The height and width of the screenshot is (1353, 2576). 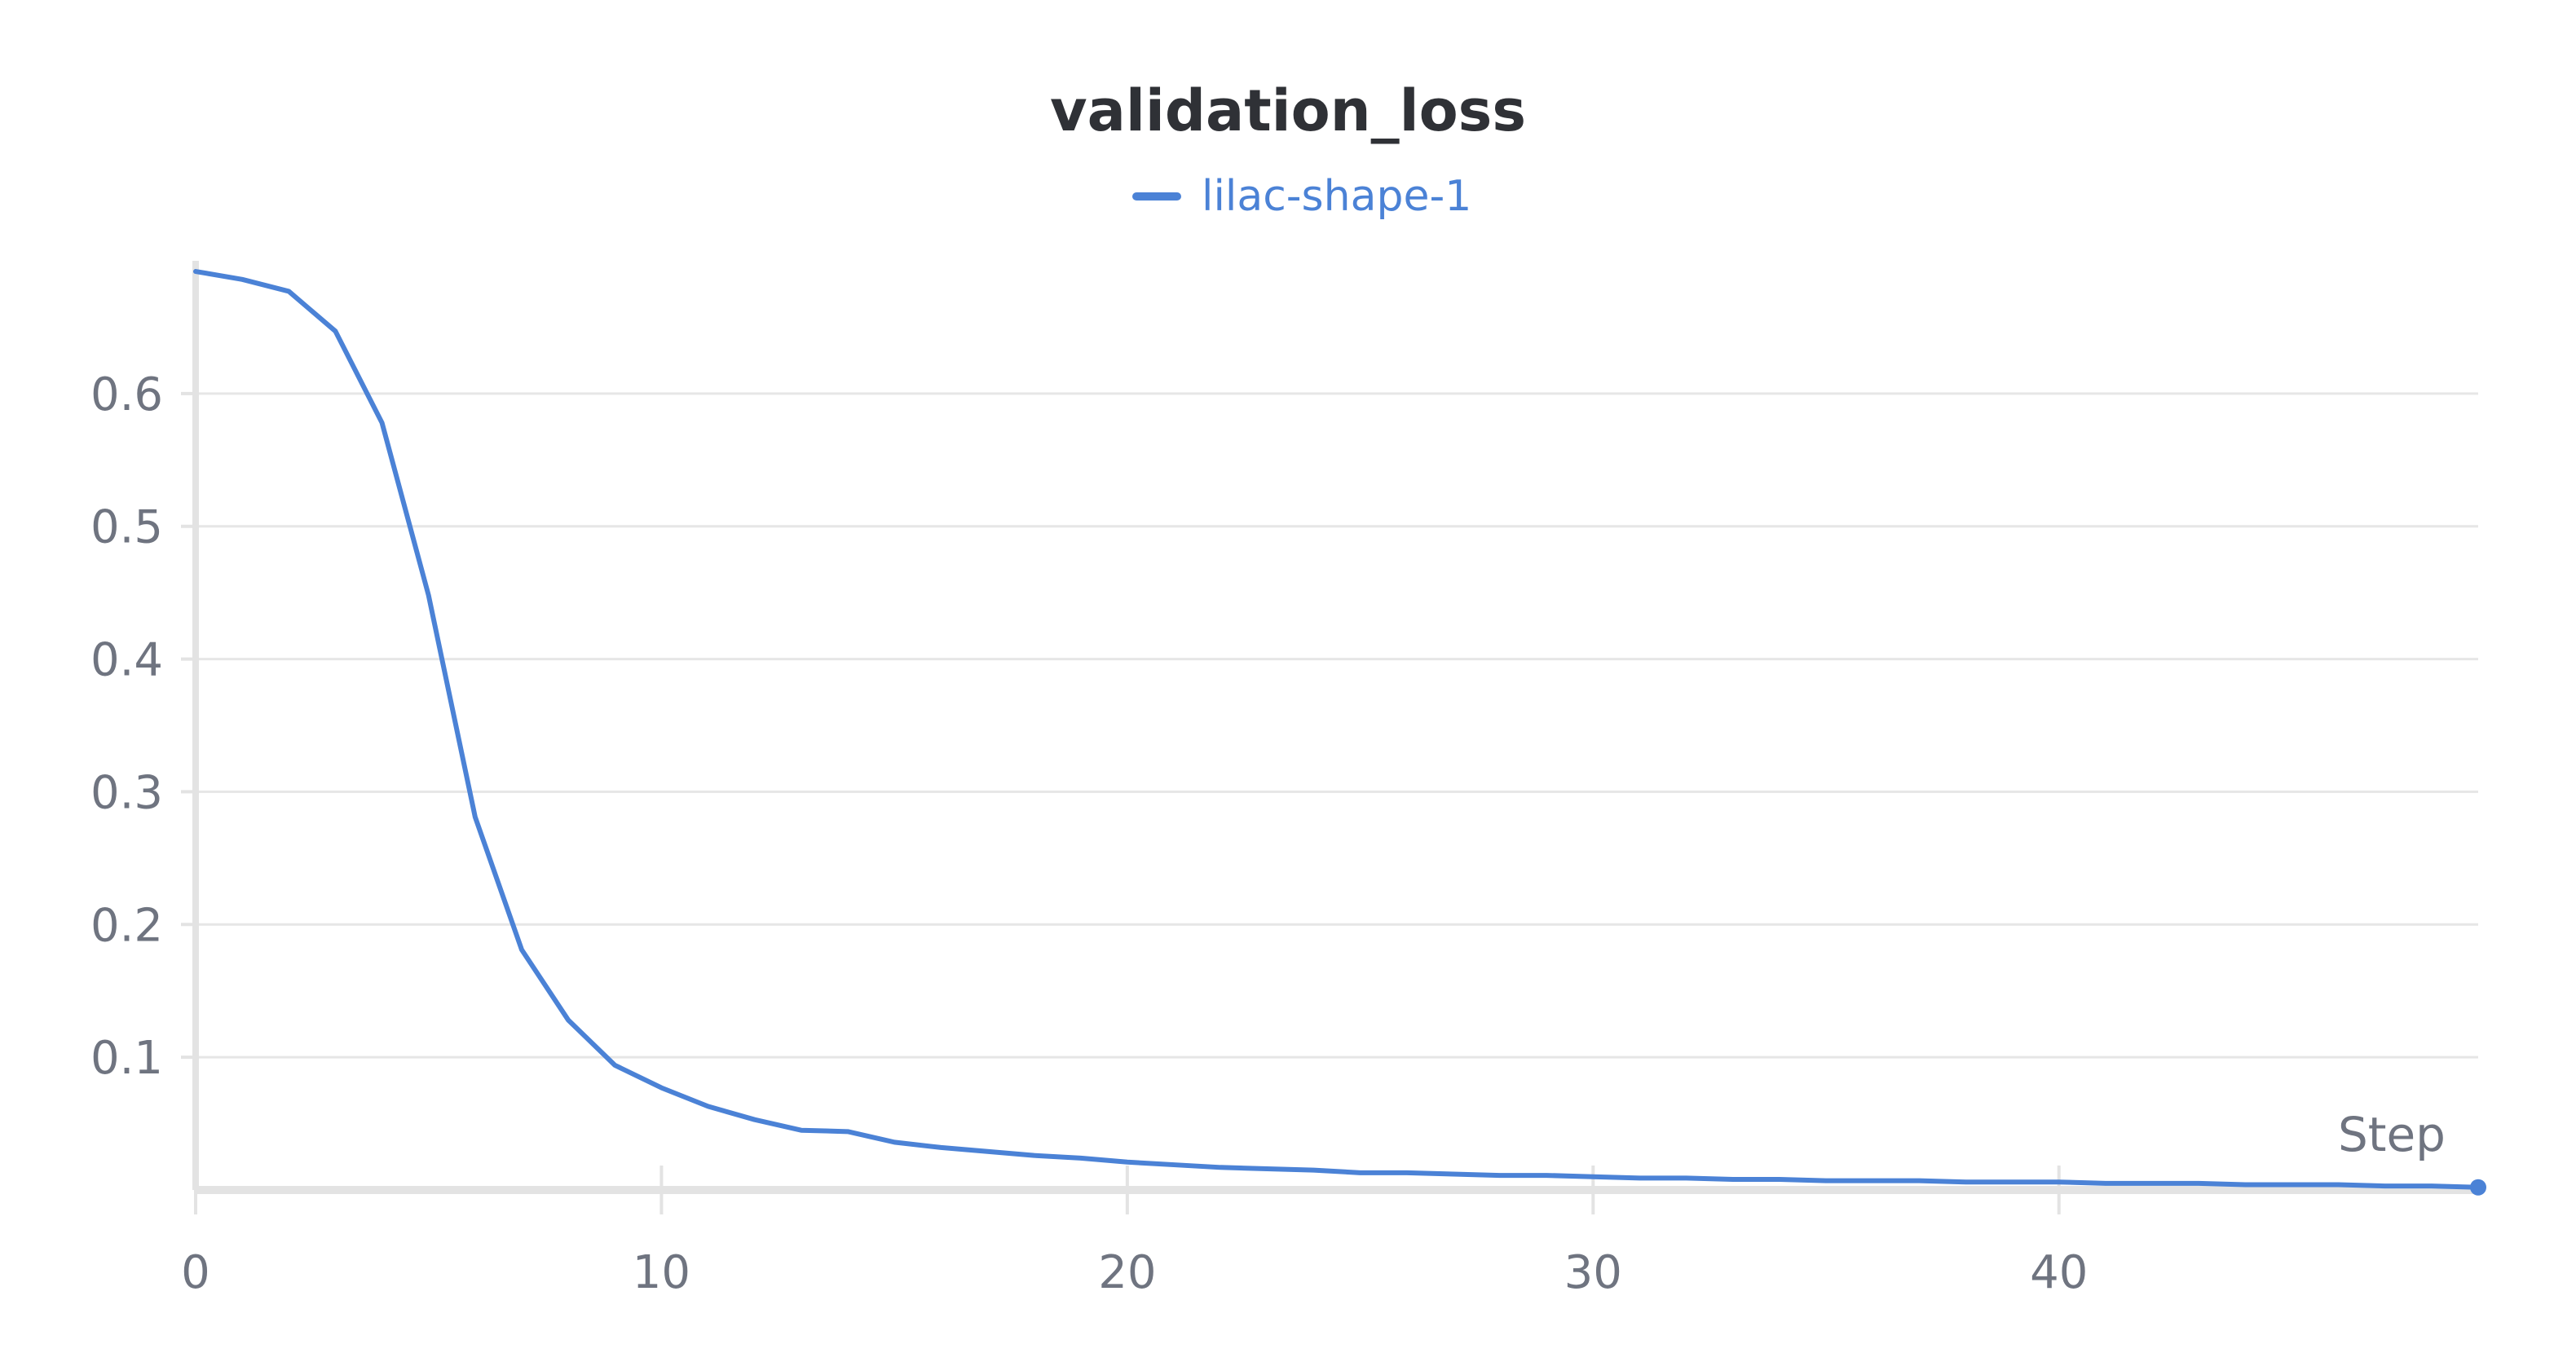 I want to click on chart-title: validation_loss, so click(x=1288, y=110).